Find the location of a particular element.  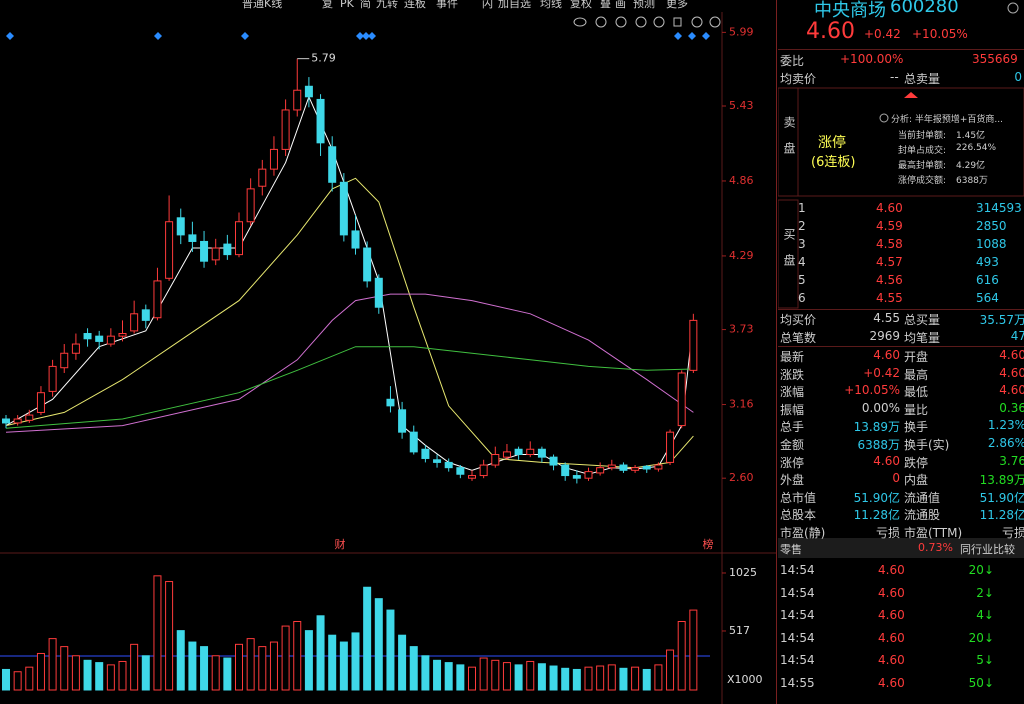

bid-price: 4.59 is located at coordinates (889, 226).